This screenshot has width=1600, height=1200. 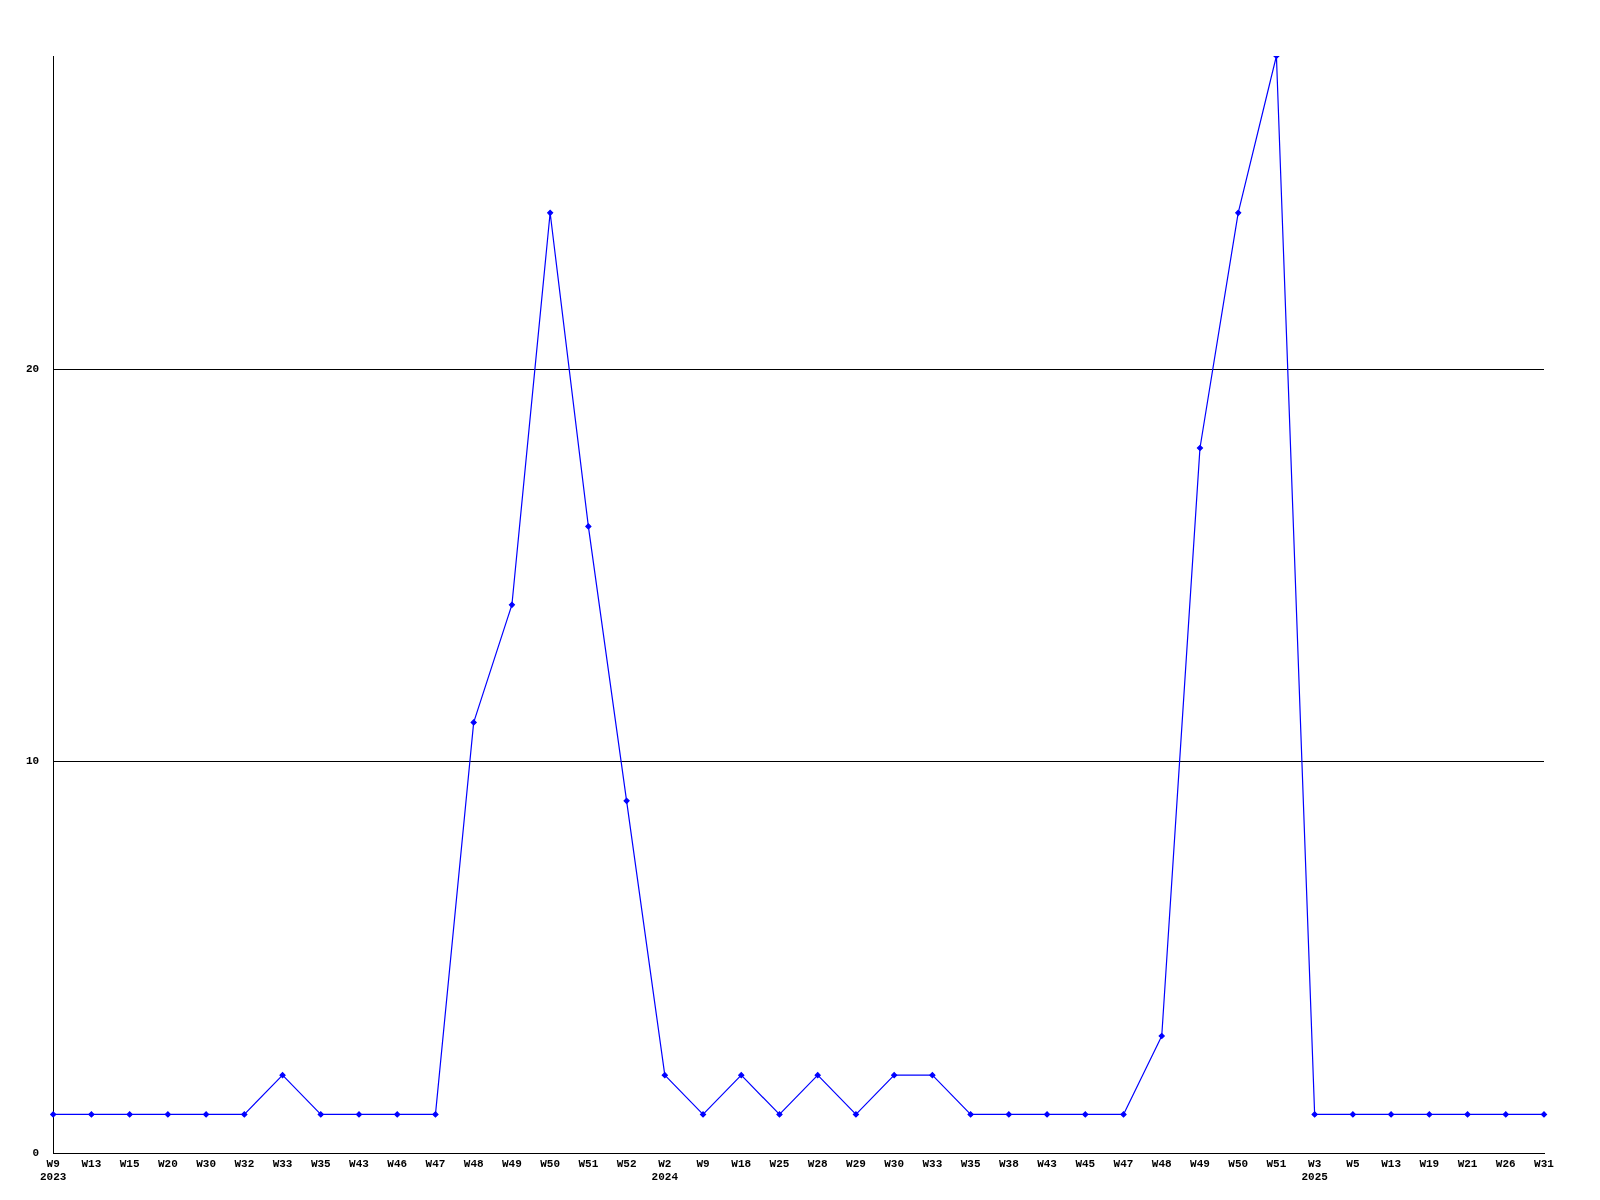 I want to click on x-tick-label: W38, so click(x=1009, y=1163).